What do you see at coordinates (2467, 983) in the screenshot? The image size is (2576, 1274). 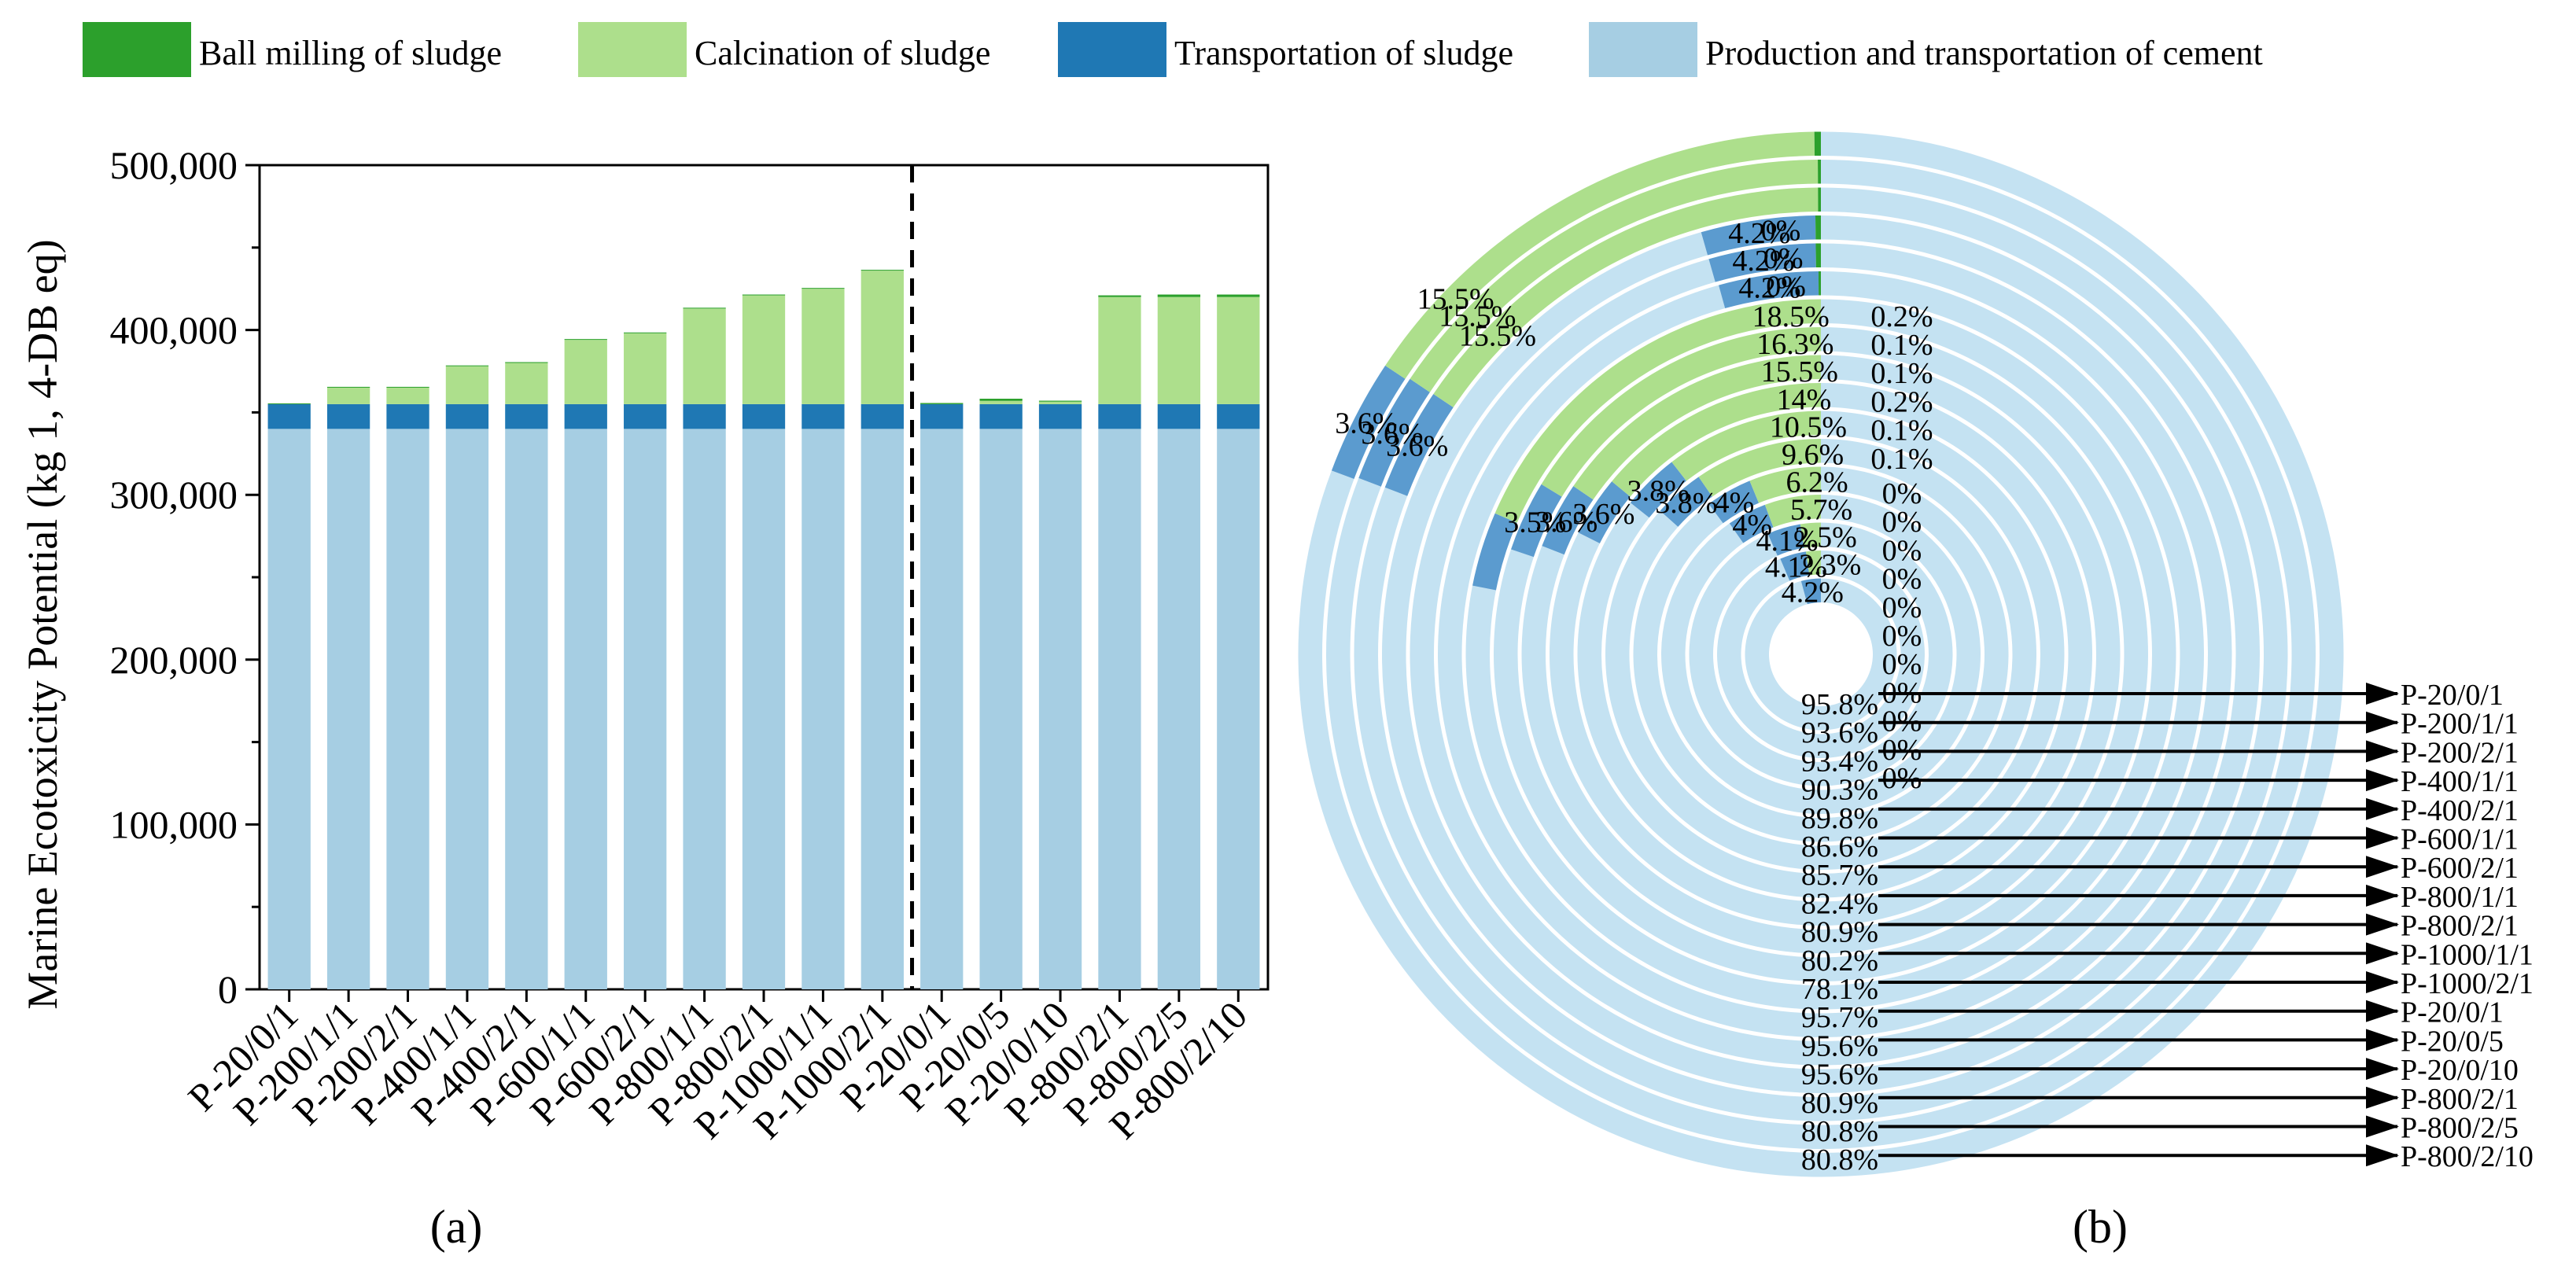 I see `series-label: P-1000/2/1` at bounding box center [2467, 983].